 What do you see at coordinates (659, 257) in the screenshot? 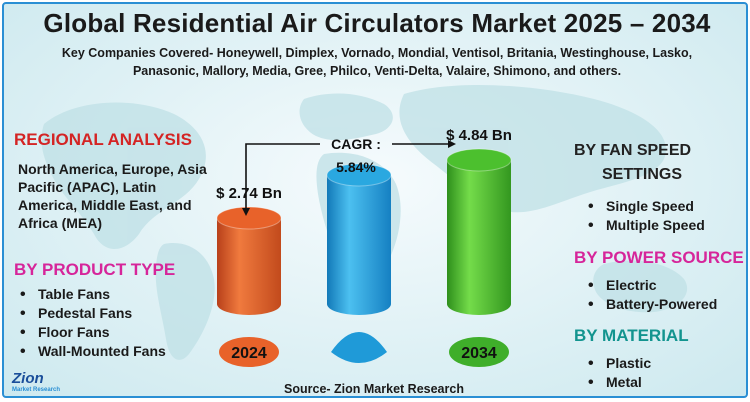
I see `power-source-heading: BY POWER SOURCE` at bounding box center [659, 257].